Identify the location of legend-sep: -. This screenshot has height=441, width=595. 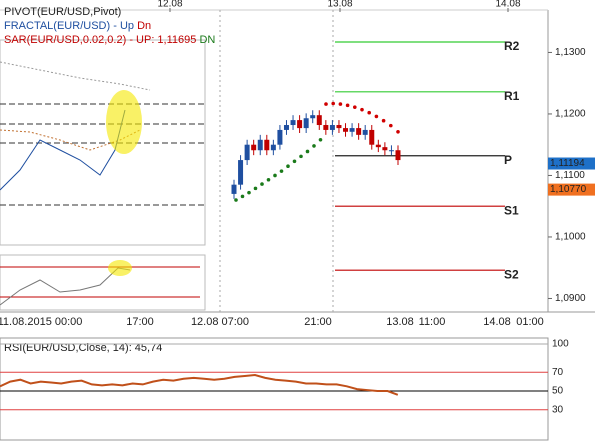
(115, 26).